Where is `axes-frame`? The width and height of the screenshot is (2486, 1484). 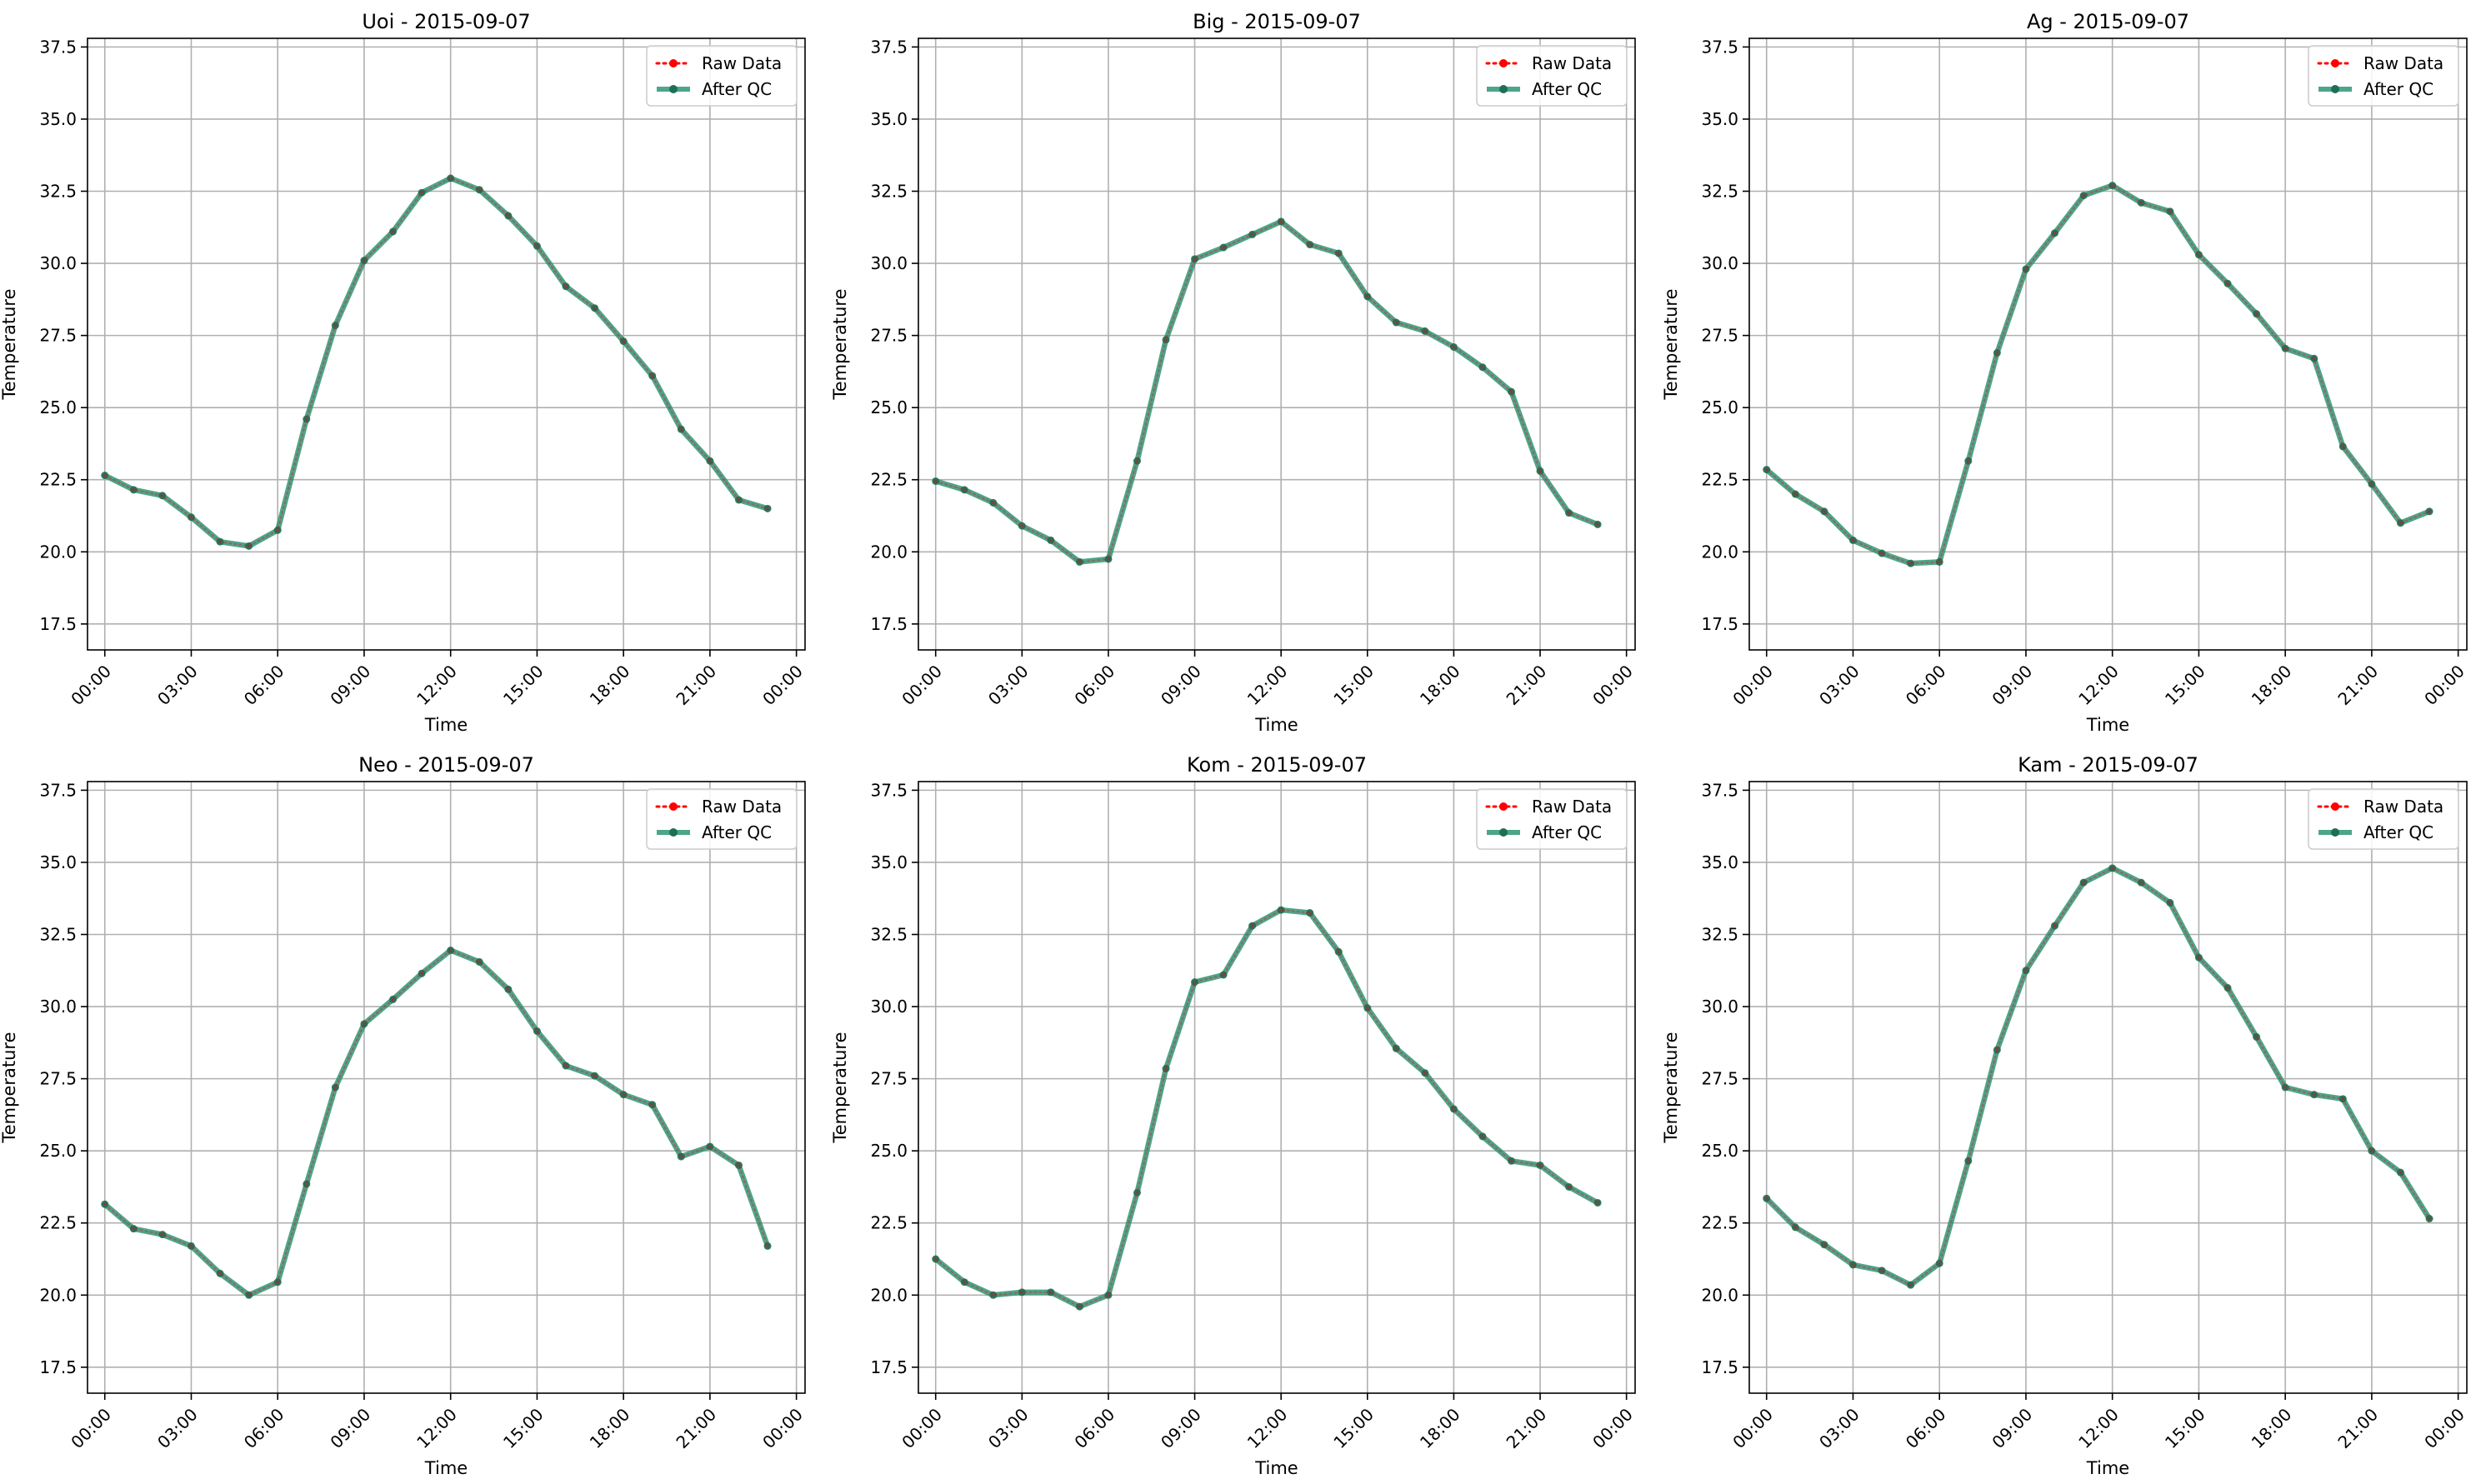 axes-frame is located at coordinates (1277, 1088).